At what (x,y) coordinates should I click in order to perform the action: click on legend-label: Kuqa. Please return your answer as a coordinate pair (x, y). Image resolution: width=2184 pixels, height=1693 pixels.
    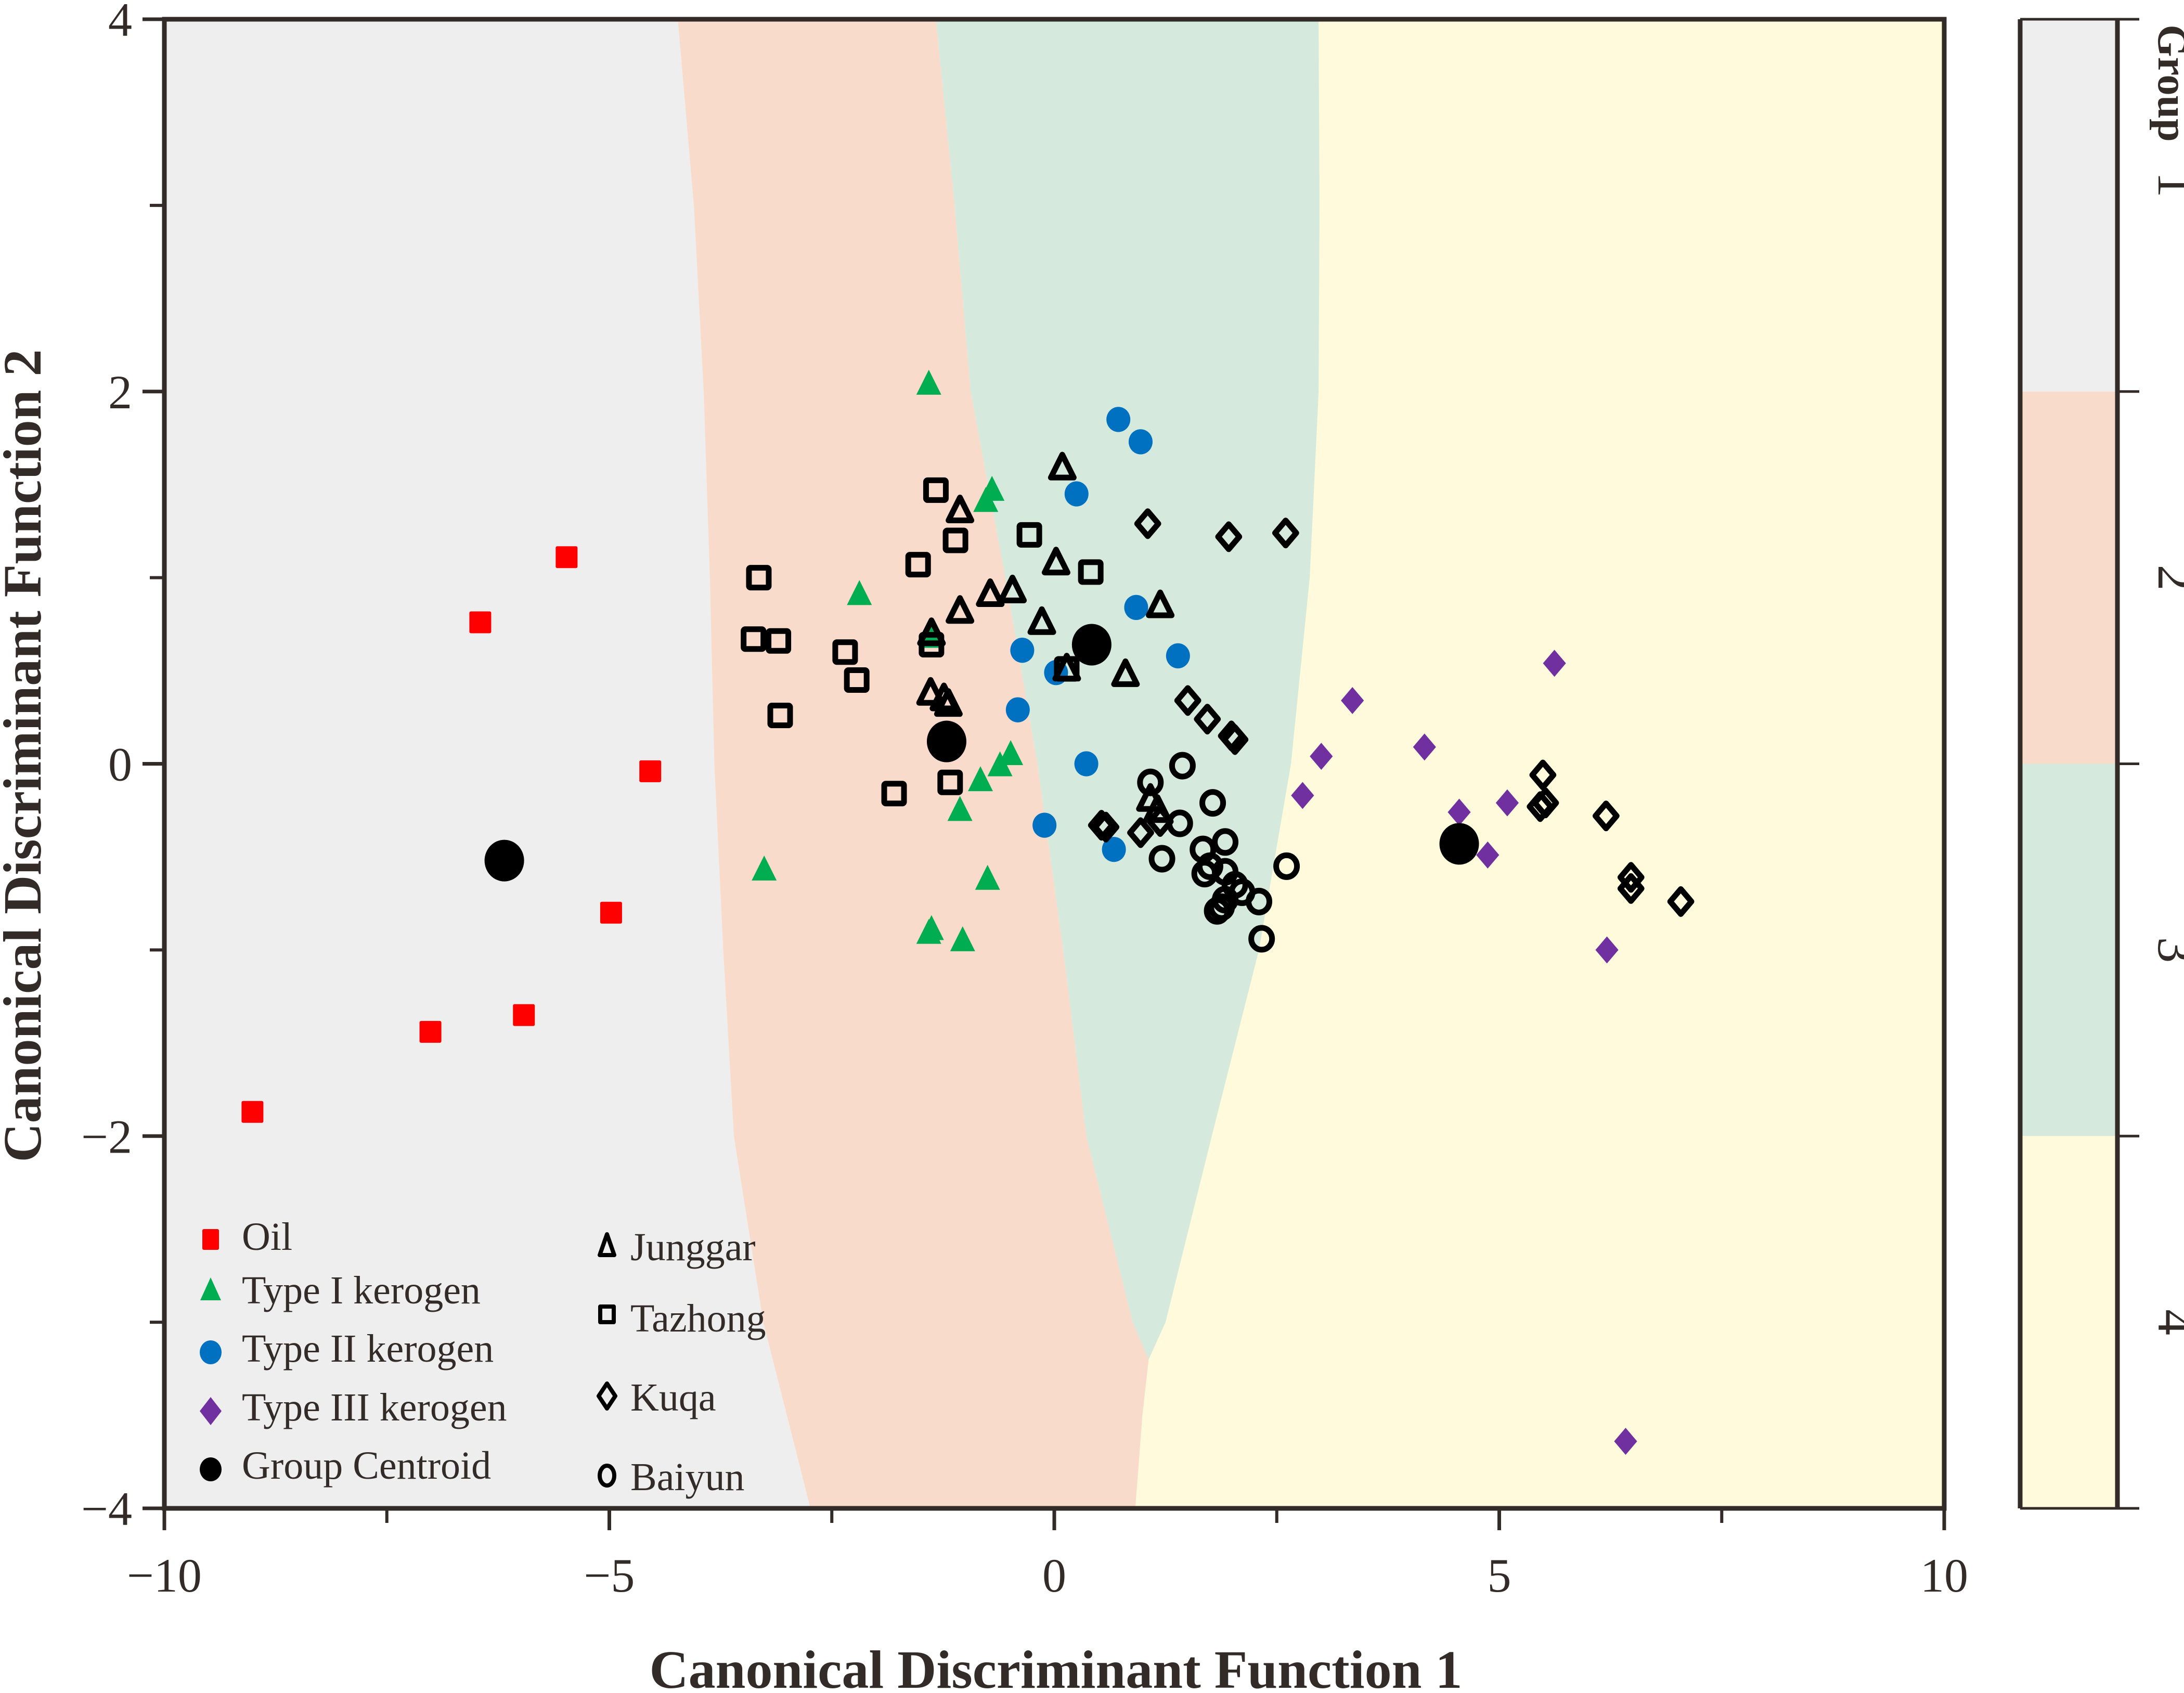
    Looking at the image, I should click on (673, 1397).